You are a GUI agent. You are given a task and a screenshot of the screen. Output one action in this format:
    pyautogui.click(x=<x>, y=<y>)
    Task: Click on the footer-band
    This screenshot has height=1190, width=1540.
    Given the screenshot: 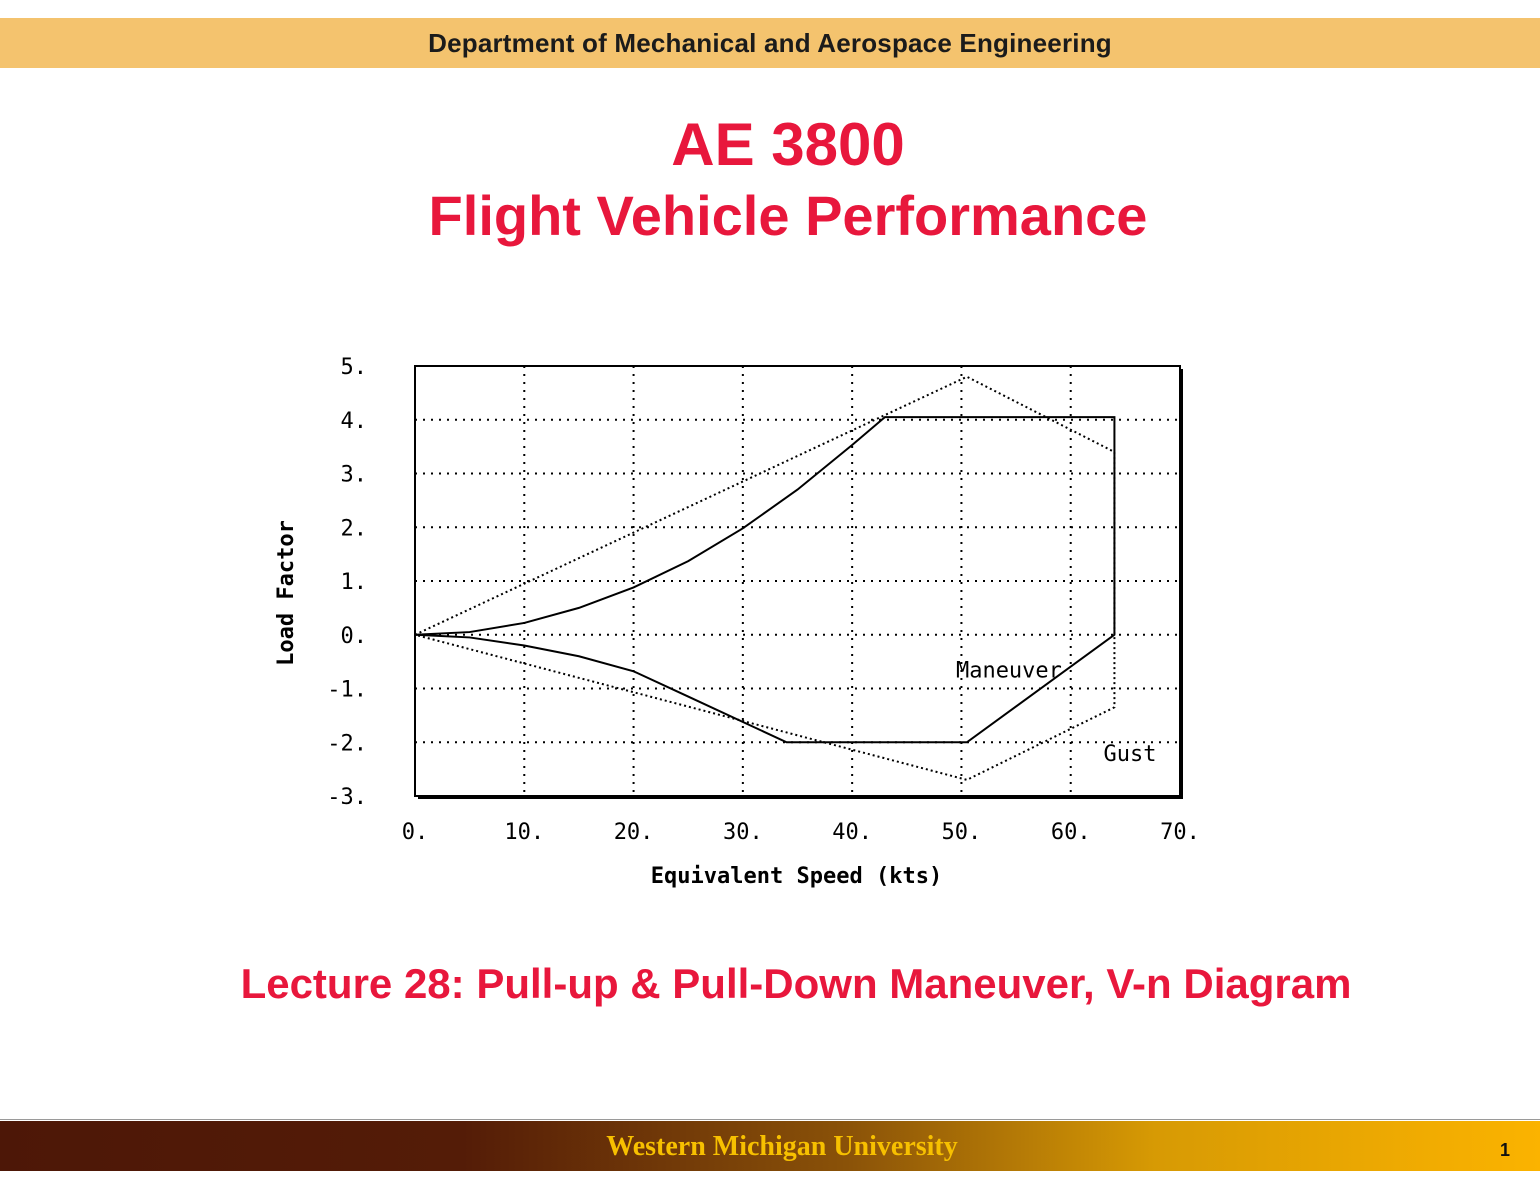 What is the action you would take?
    pyautogui.click(x=770, y=1146)
    